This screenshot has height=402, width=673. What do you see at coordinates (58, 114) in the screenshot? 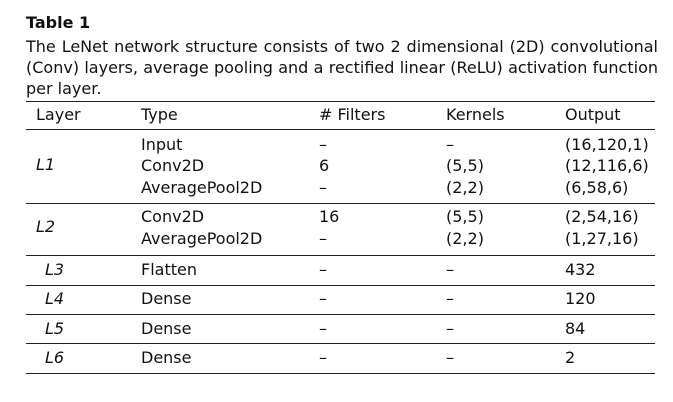
I see `header-layer: Layer` at bounding box center [58, 114].